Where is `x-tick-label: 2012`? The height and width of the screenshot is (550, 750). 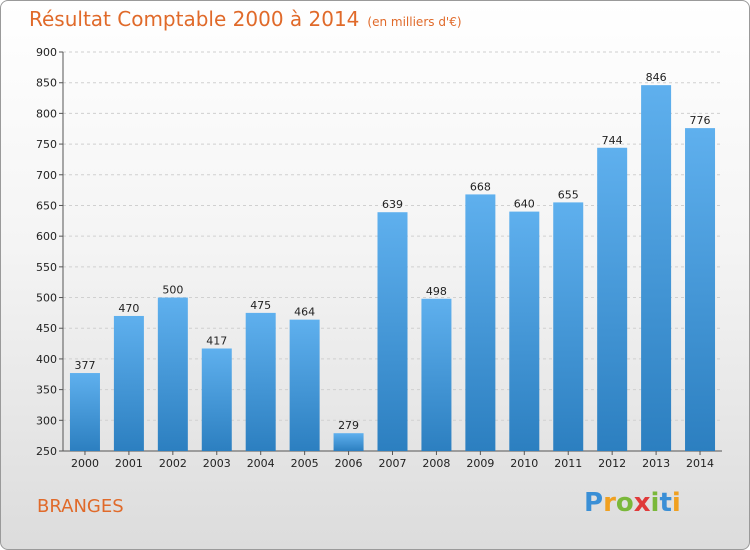 x-tick-label: 2012 is located at coordinates (612, 463).